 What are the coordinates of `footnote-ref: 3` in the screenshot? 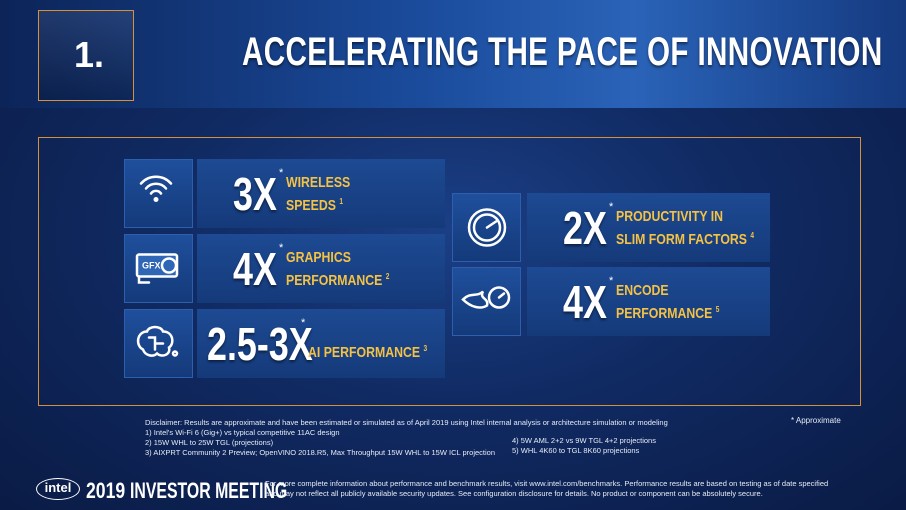 It's located at (425, 348).